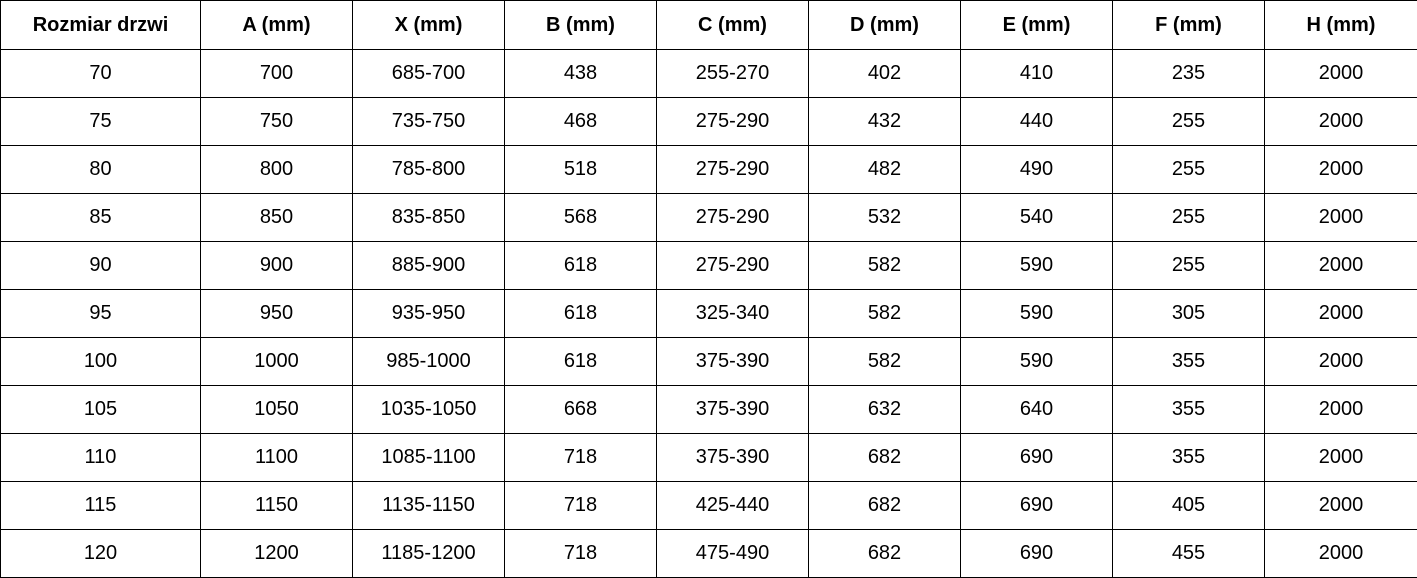 The height and width of the screenshot is (578, 1417). Describe the element at coordinates (429, 266) in the screenshot. I see `table-cell: 885-900` at that location.